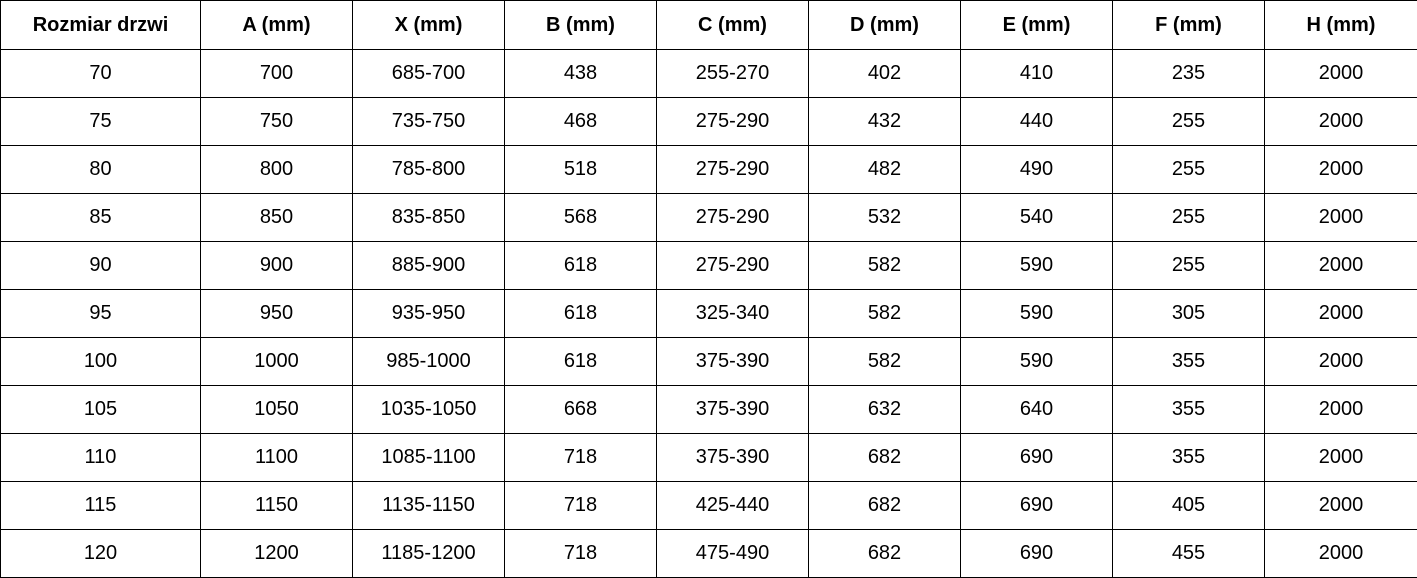 The height and width of the screenshot is (578, 1417). Describe the element at coordinates (429, 266) in the screenshot. I see `table-cell: 885-900` at that location.